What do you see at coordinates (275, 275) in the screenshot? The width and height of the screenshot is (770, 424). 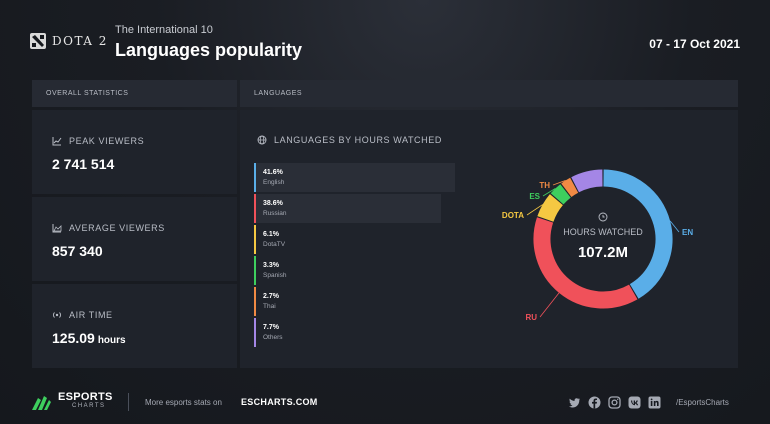 I see `bar-language-name: Spanish` at bounding box center [275, 275].